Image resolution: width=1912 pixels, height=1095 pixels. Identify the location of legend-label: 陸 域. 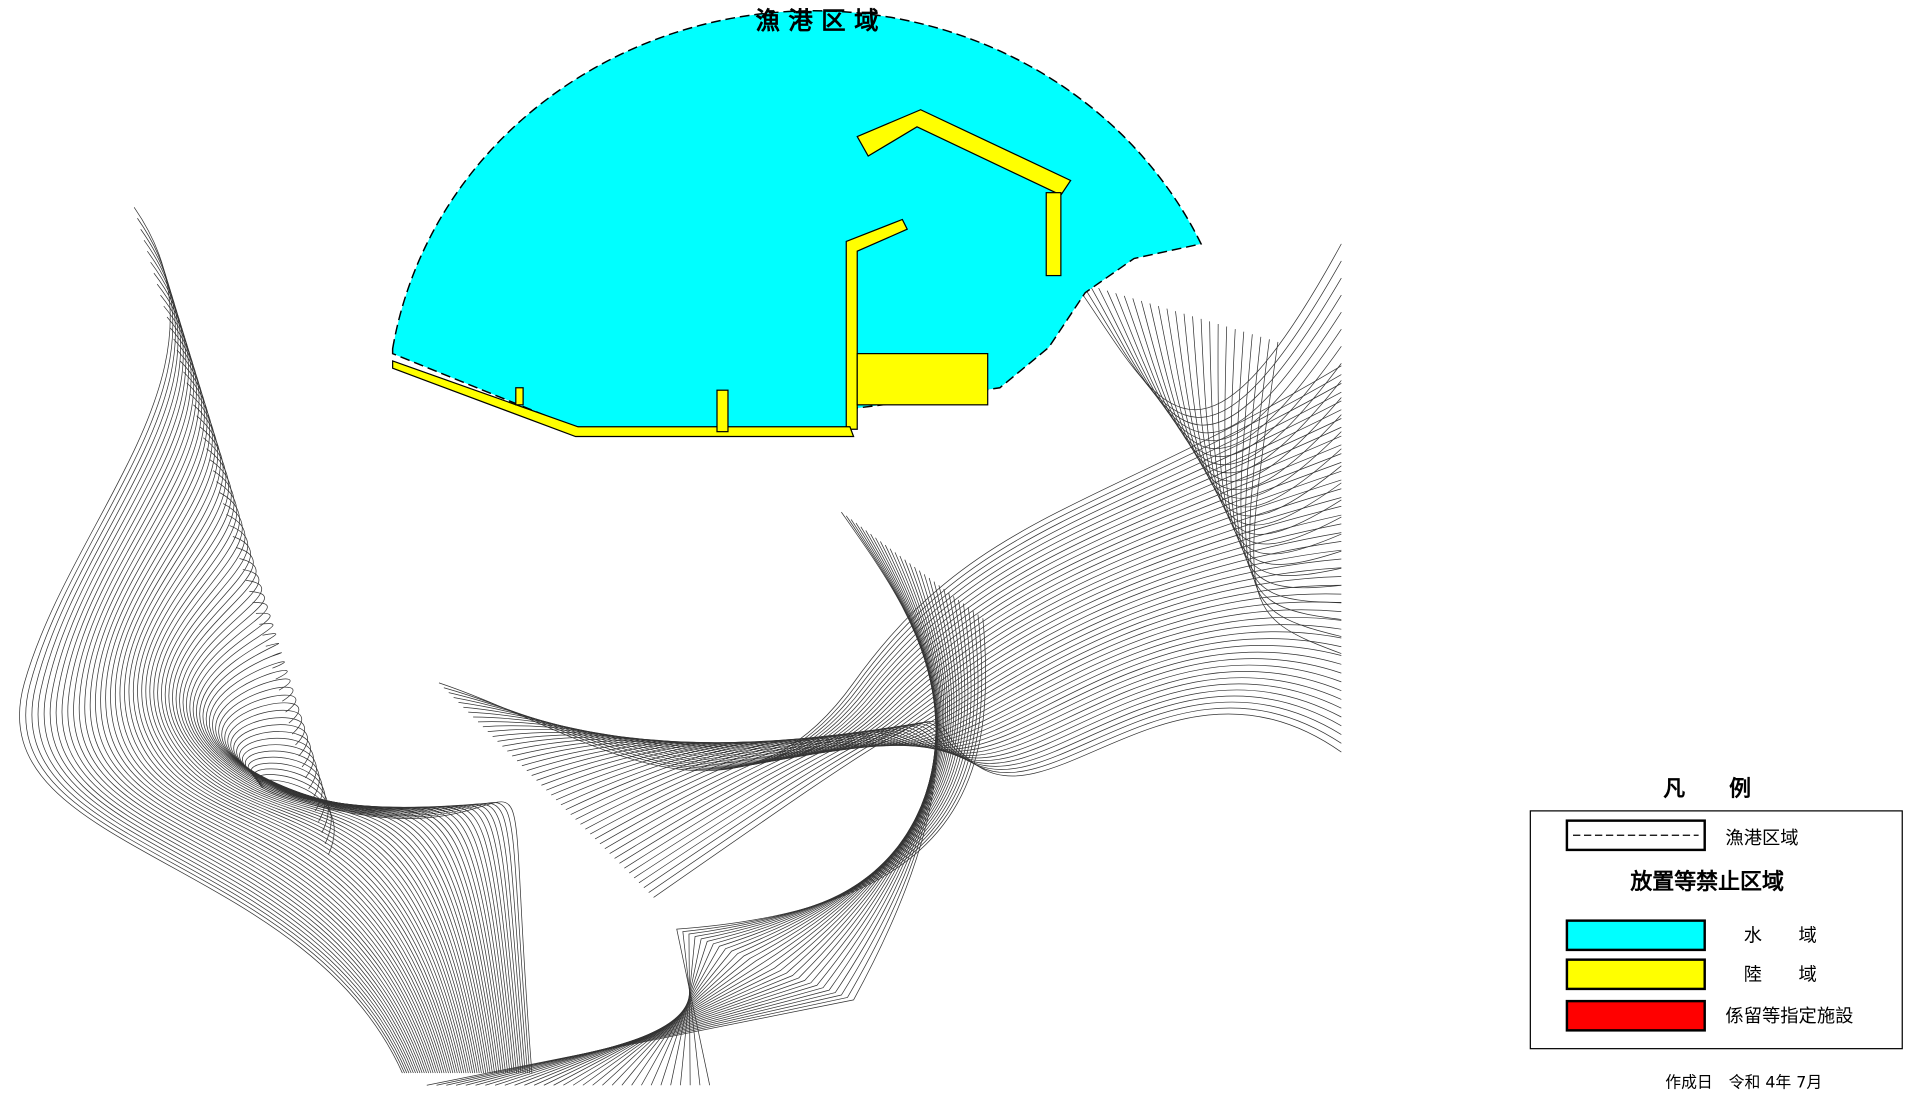
(1780, 975).